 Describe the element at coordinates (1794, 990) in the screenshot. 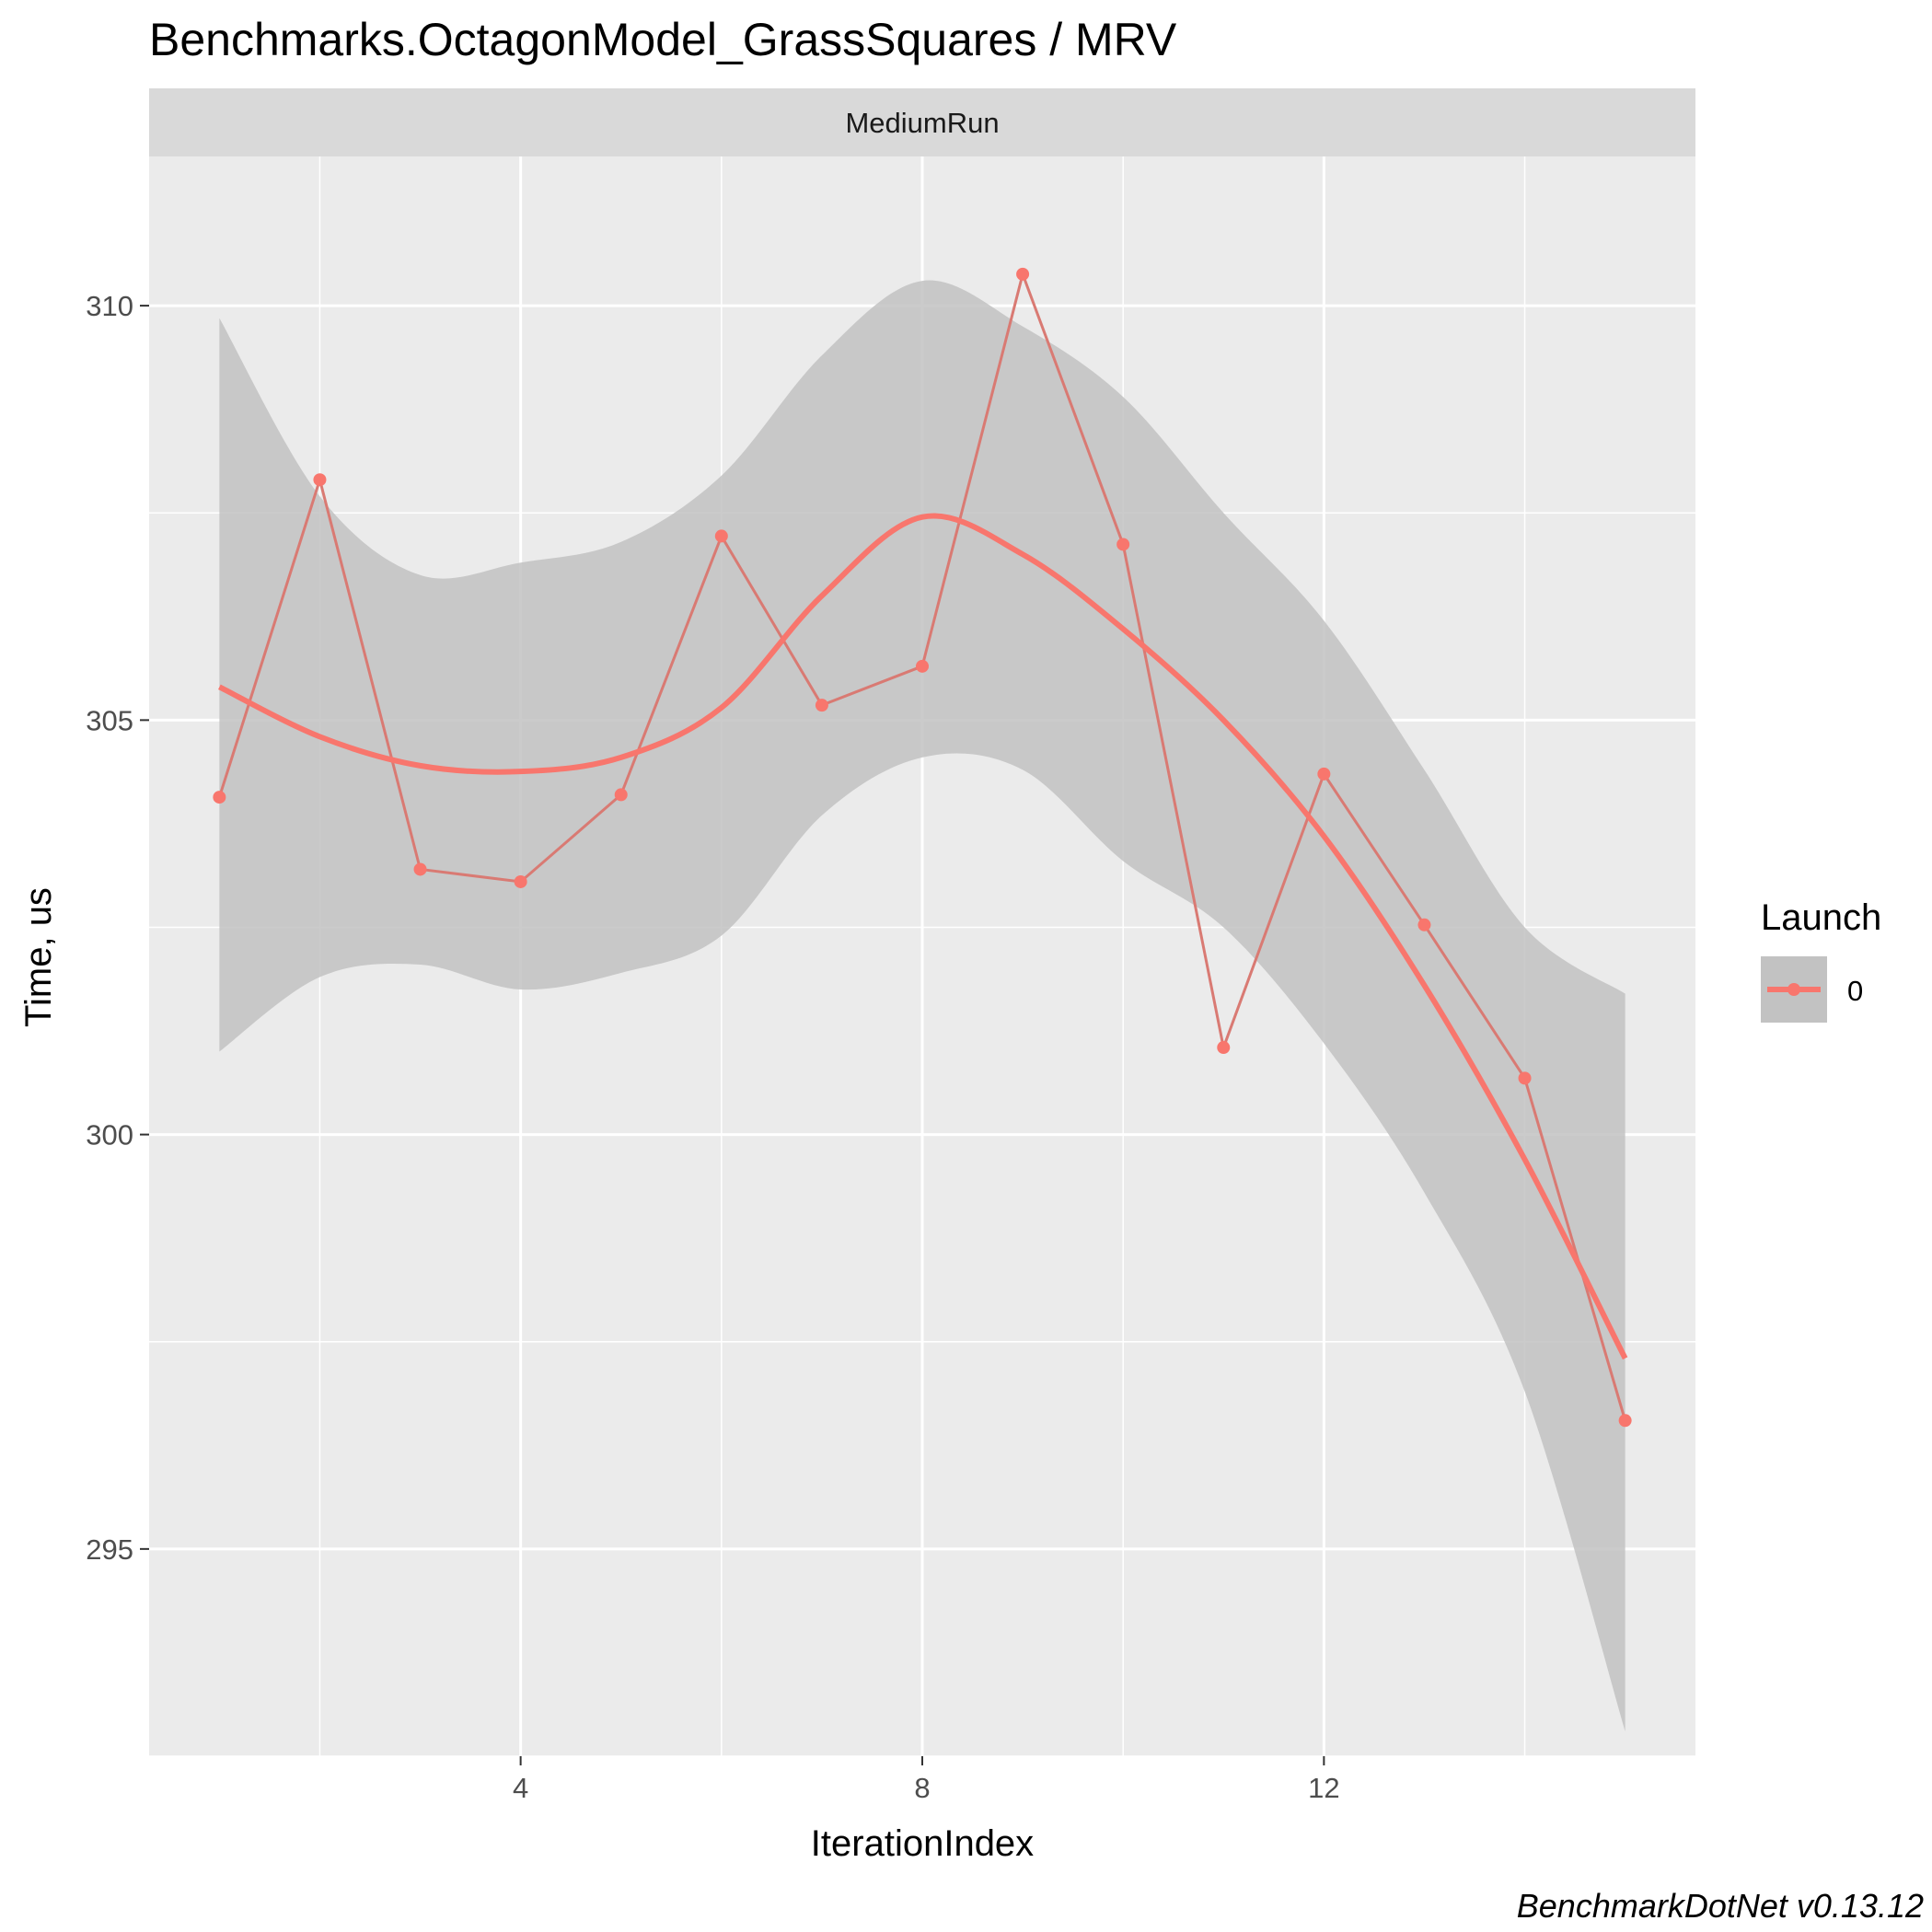

I see `legend-key-point` at that location.